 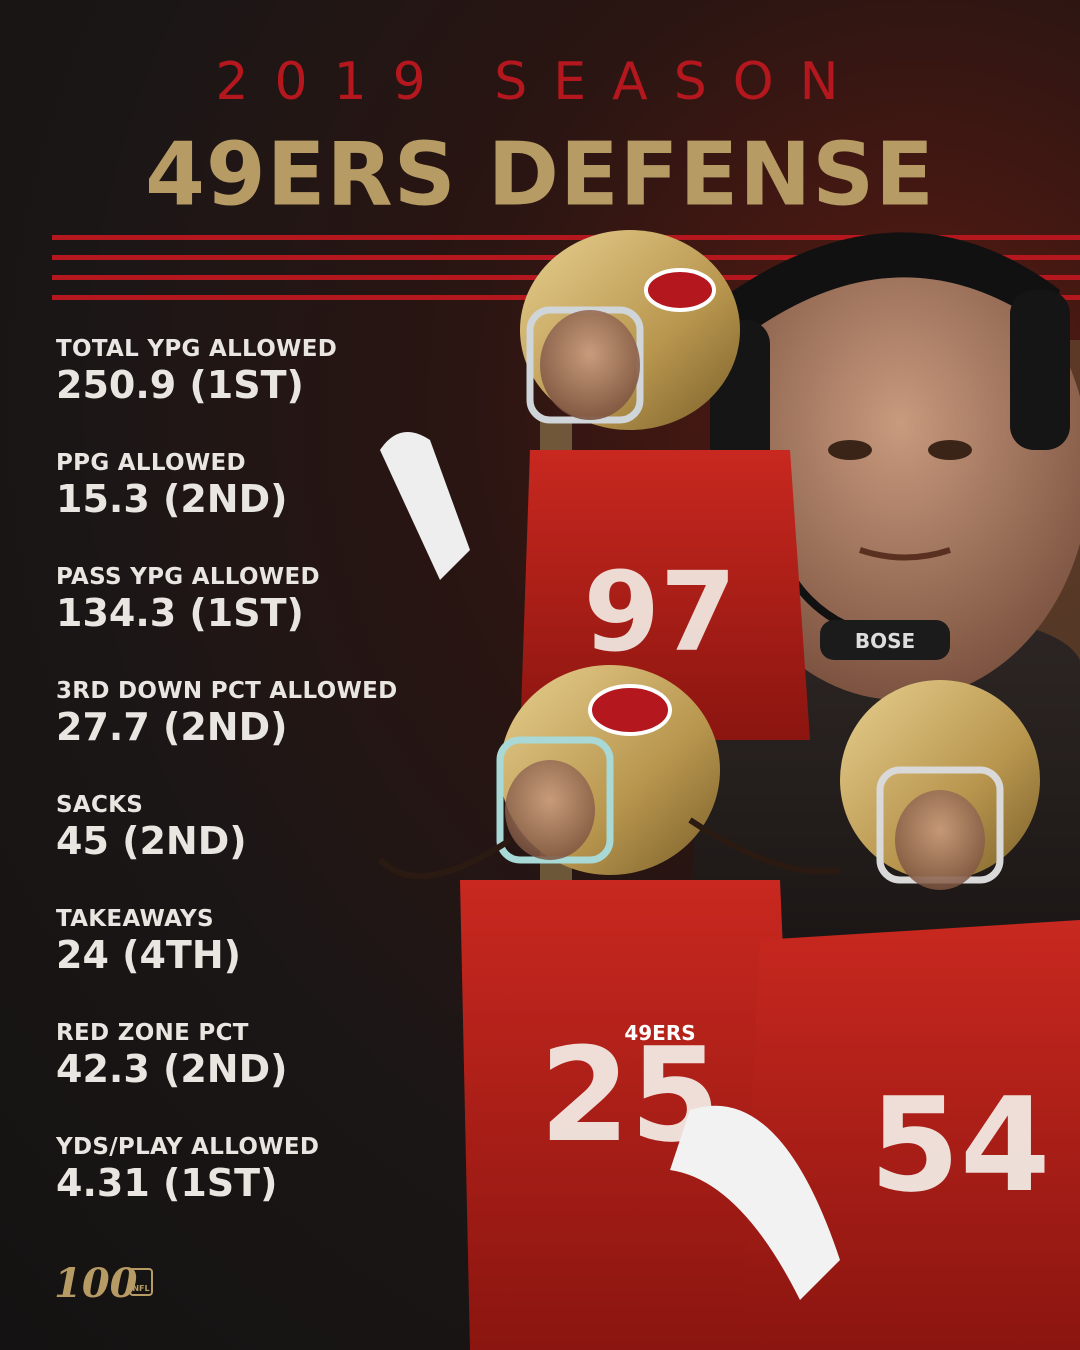 What do you see at coordinates (180, 613) in the screenshot?
I see `stat-value: 134.3 (1ST)` at bounding box center [180, 613].